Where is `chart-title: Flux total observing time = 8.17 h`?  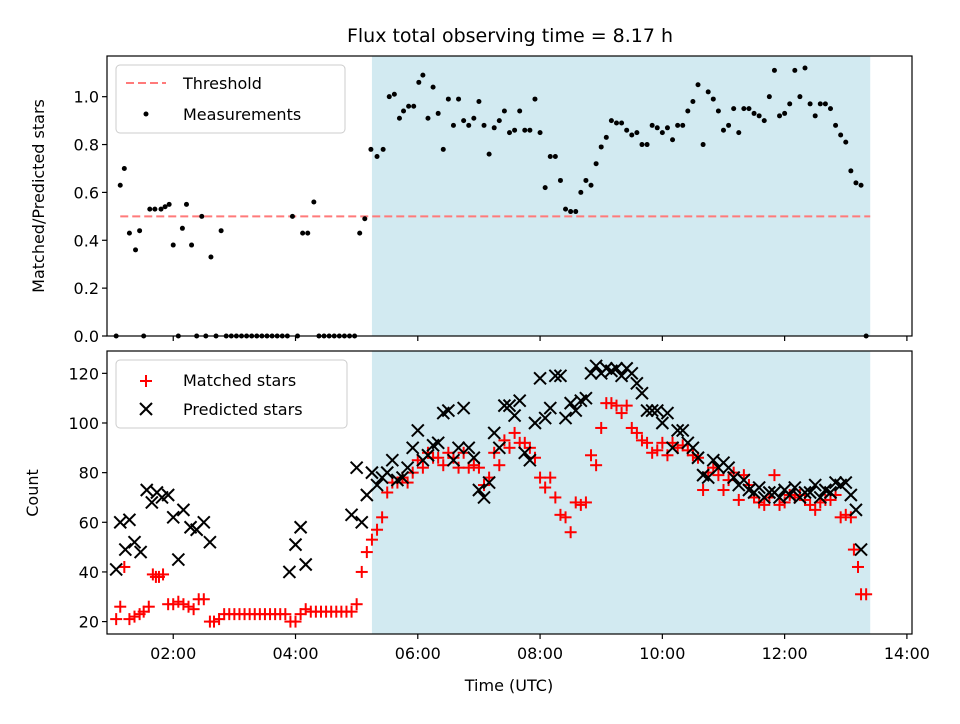
chart-title: Flux total observing time = 8.17 h is located at coordinates (510, 36).